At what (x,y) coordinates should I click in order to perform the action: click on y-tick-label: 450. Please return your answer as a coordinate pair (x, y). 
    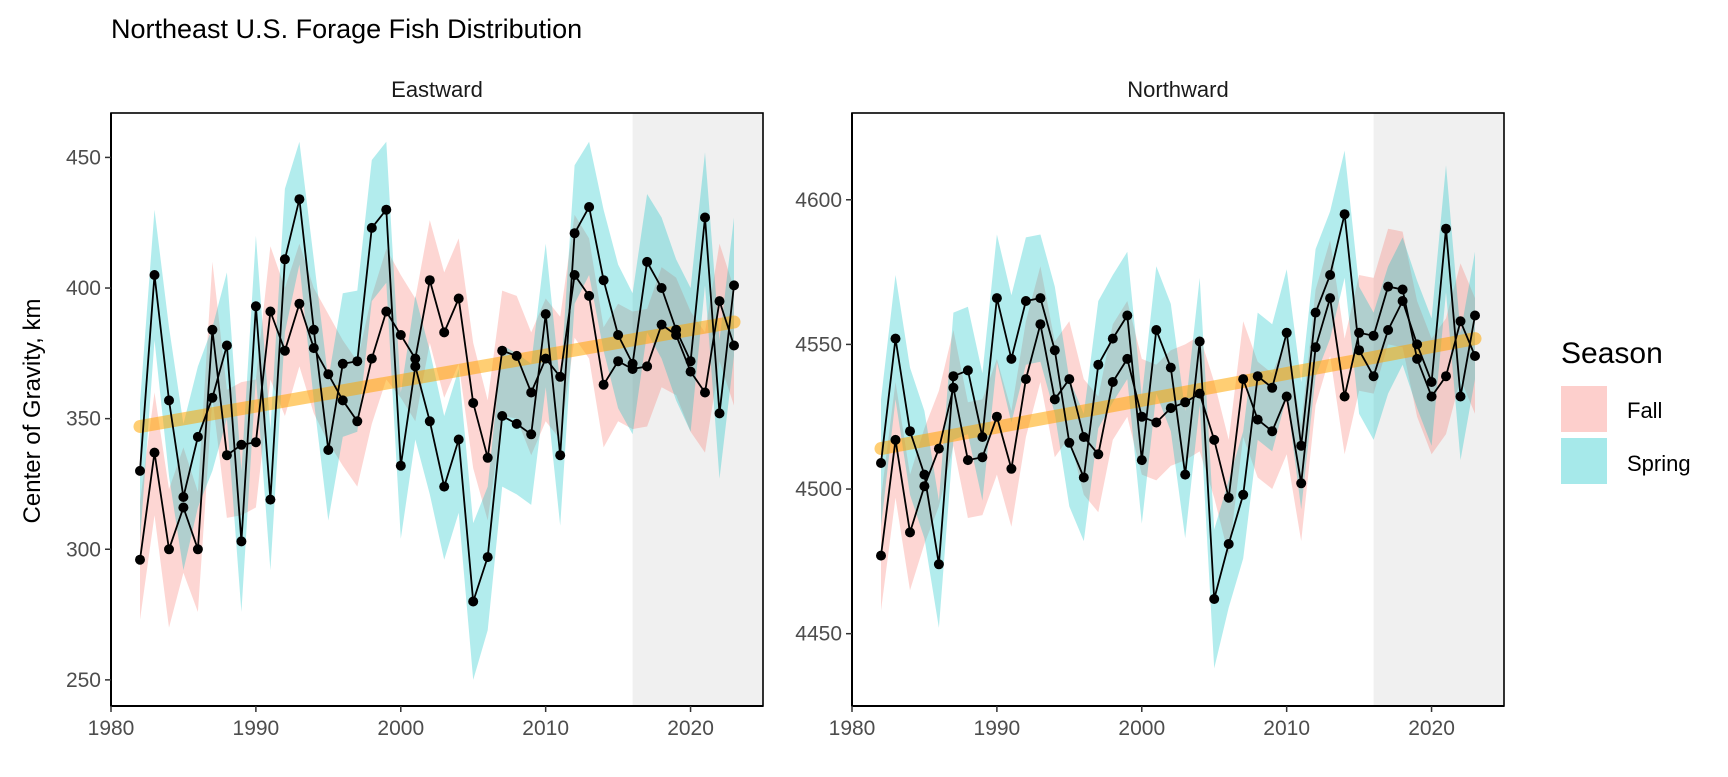
    Looking at the image, I should click on (83, 157).